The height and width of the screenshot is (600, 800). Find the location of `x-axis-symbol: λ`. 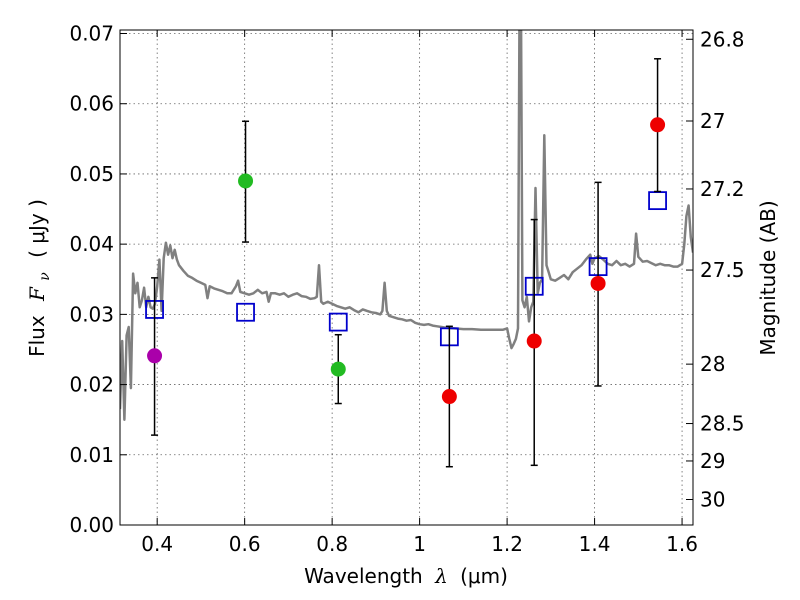

x-axis-symbol: λ is located at coordinates (441, 576).